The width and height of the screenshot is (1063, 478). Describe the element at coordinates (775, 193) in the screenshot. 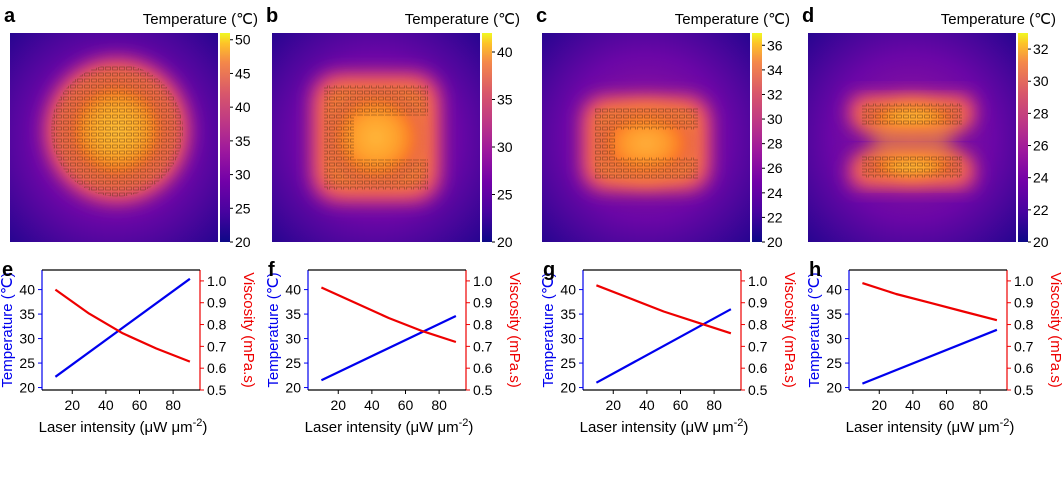

I see `colorbar-tick-label: 24` at that location.